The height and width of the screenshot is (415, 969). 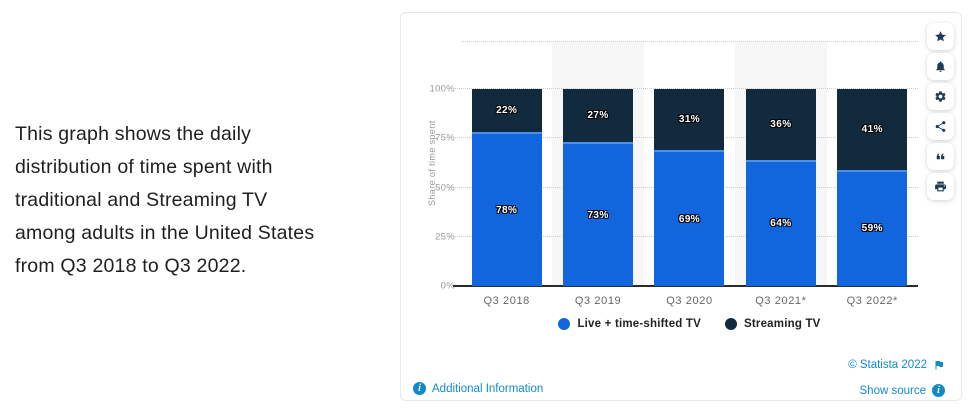 I want to click on bar-segment-live-tv: 73%, so click(x=598, y=214).